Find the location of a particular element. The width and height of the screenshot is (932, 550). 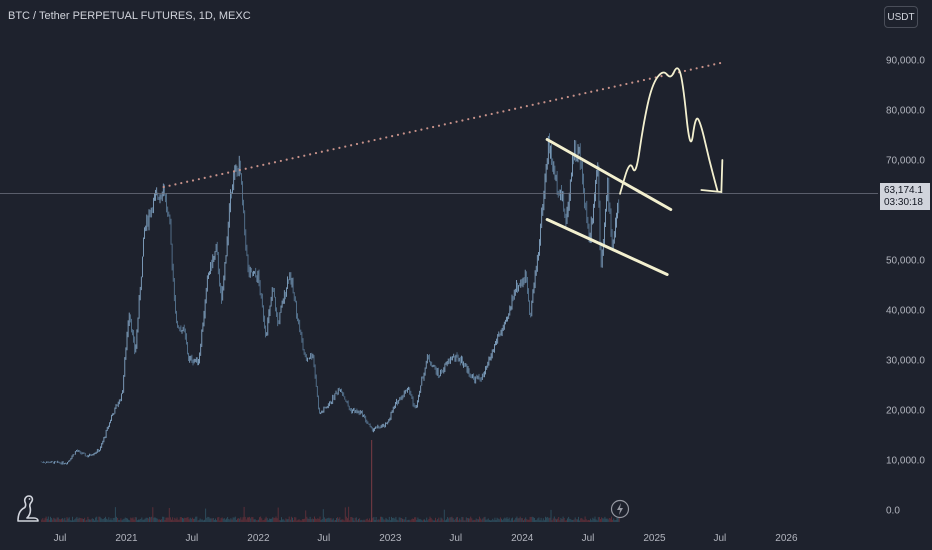

projection-path is located at coordinates (668, 131).